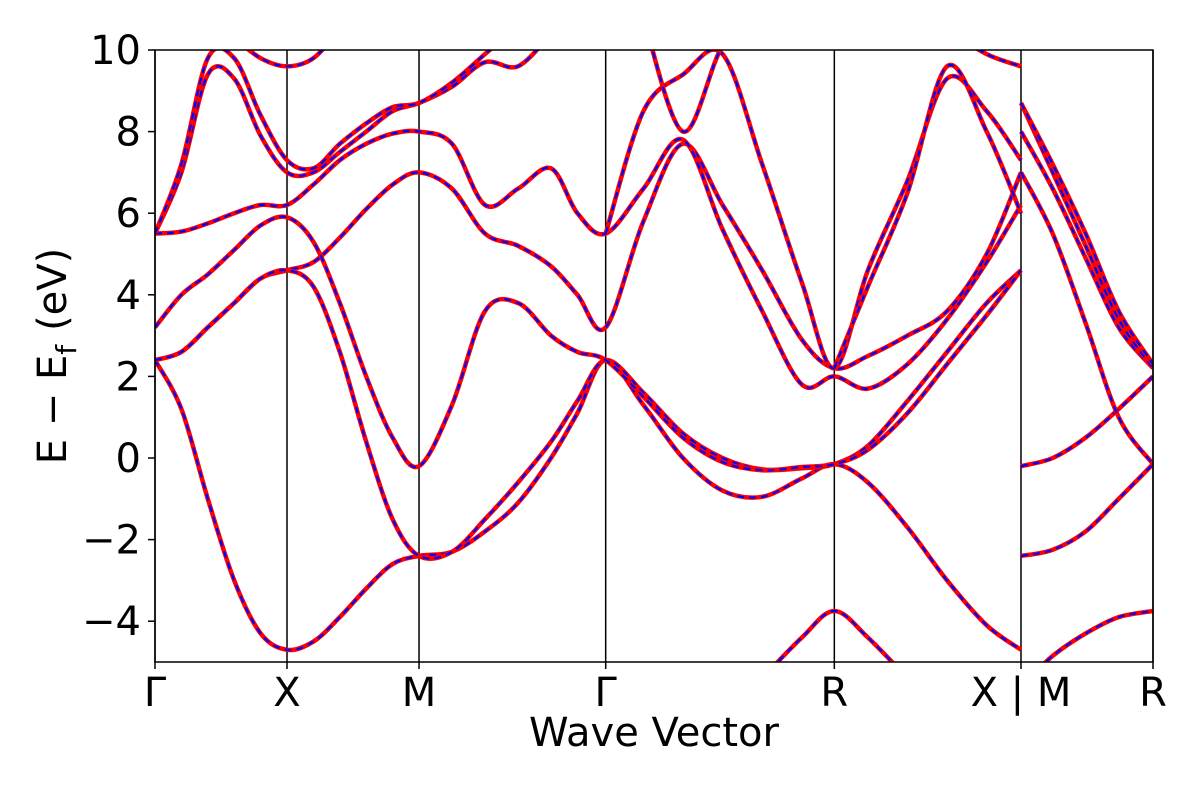  I want to click on x-tick-label: X | M, so click(1021, 693).